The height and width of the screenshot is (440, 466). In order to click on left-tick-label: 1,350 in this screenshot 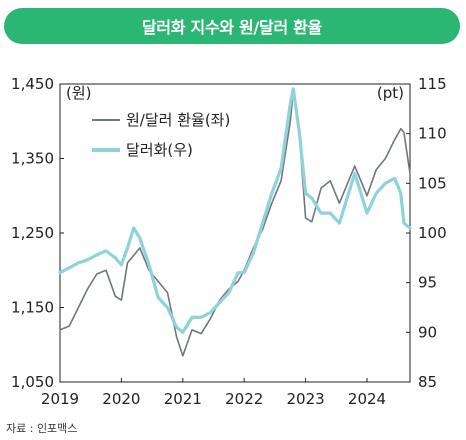, I will do `click(32, 159)`.